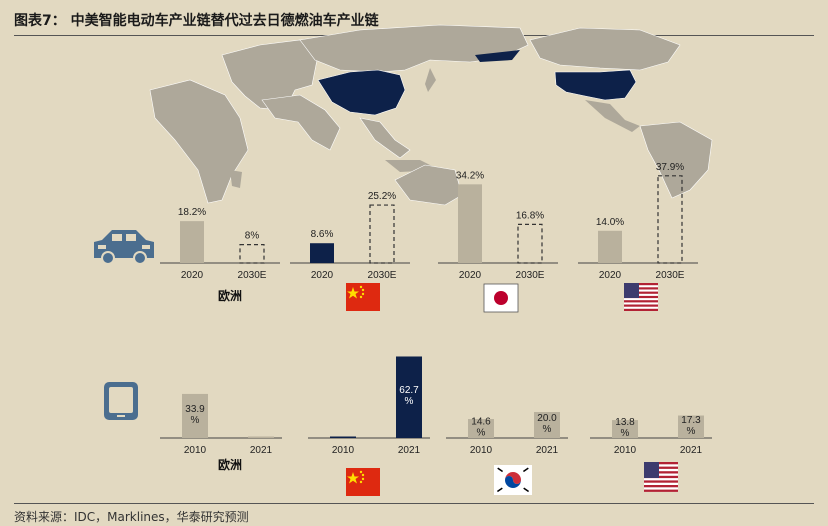  Describe the element at coordinates (192, 212) in the screenshot. I see `data-label: 18.2%` at that location.